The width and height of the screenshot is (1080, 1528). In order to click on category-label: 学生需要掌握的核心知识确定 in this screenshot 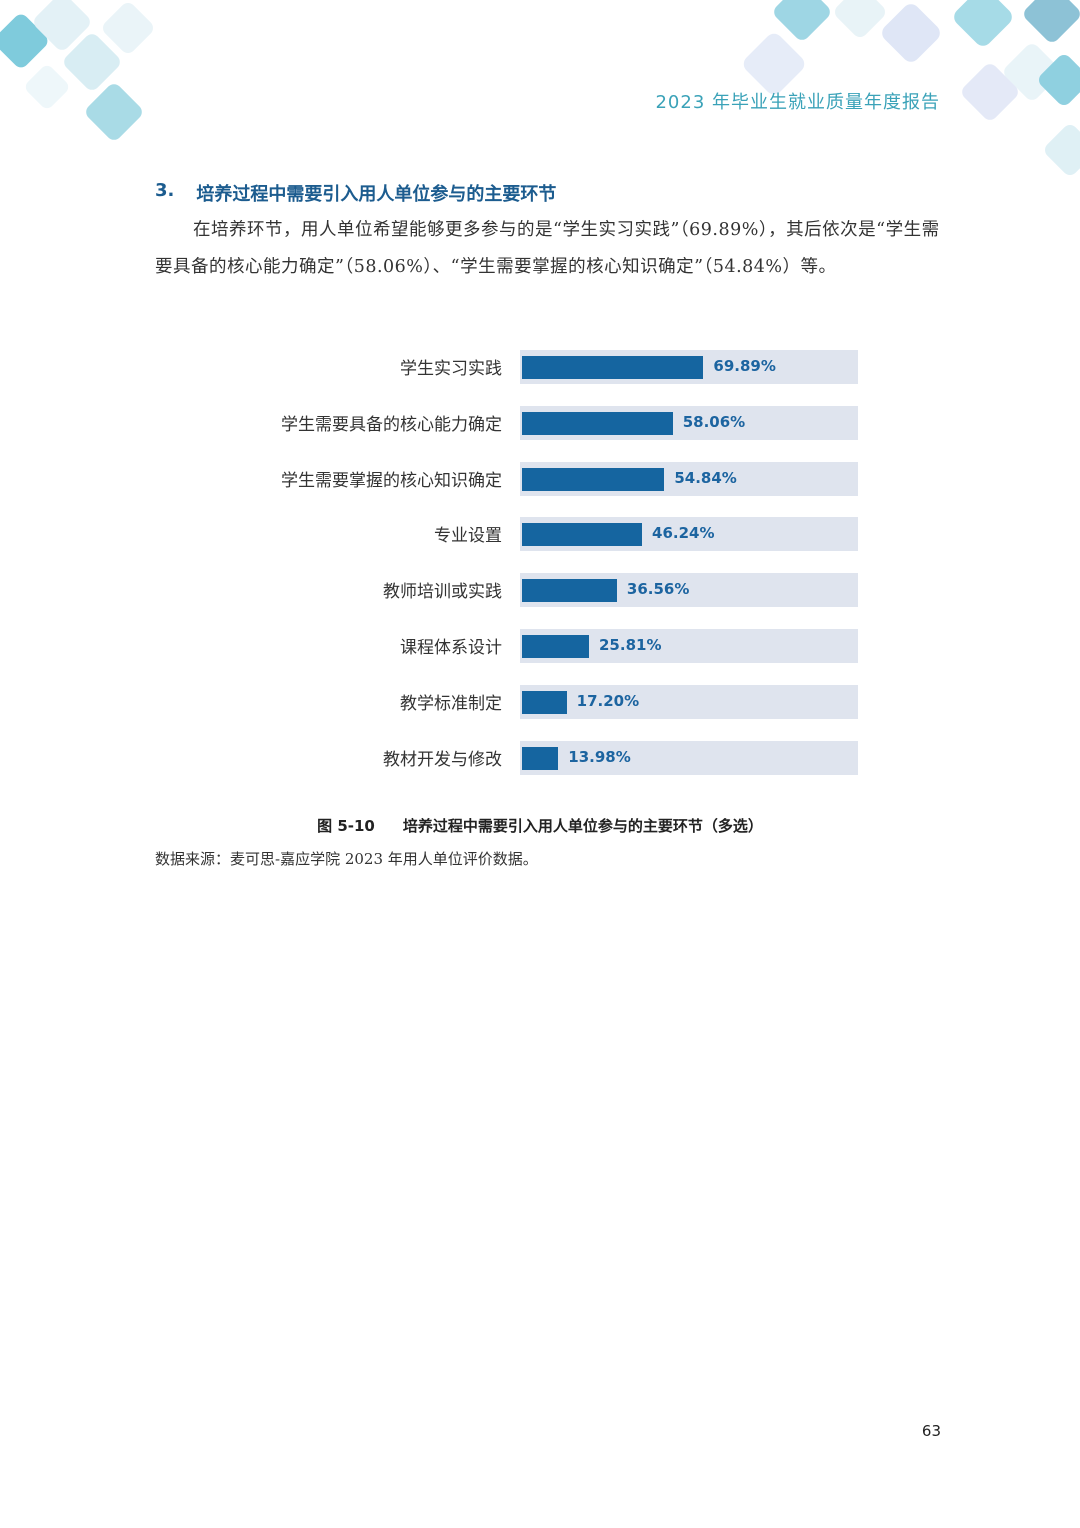, I will do `click(391, 480)`.